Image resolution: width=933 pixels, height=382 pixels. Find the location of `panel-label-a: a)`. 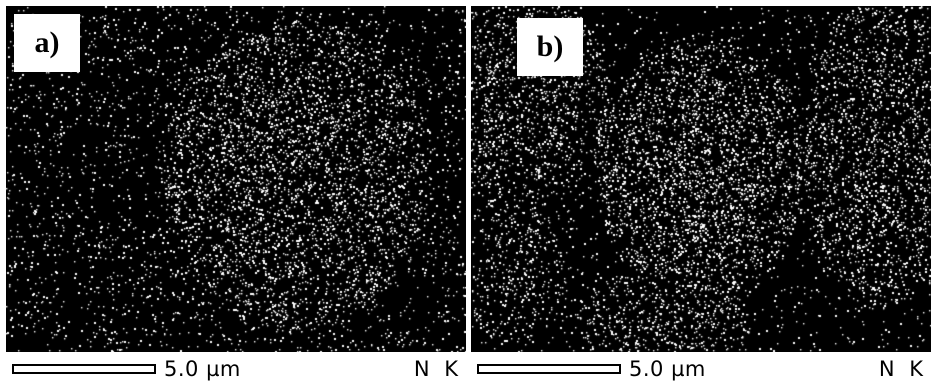

panel-label-a: a) is located at coordinates (47, 43).